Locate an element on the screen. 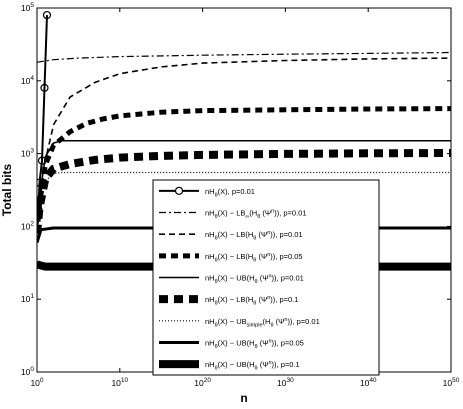 Image resolution: width=463 pixels, height=409 pixels. tick-label: 10⁵ is located at coordinates (27, 7).